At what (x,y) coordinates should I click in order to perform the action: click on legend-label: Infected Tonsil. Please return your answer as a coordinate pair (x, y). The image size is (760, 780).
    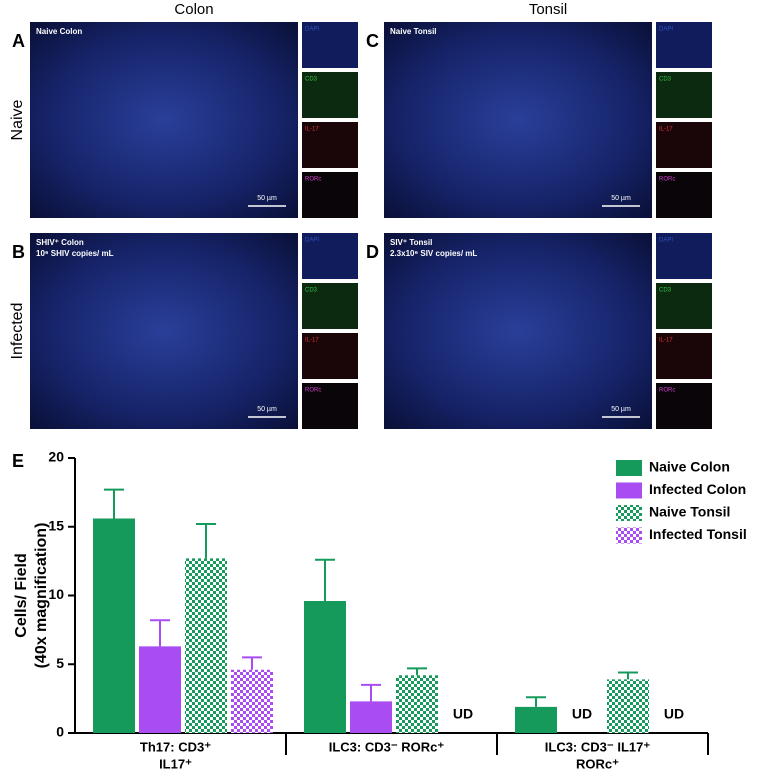
    Looking at the image, I should click on (698, 534).